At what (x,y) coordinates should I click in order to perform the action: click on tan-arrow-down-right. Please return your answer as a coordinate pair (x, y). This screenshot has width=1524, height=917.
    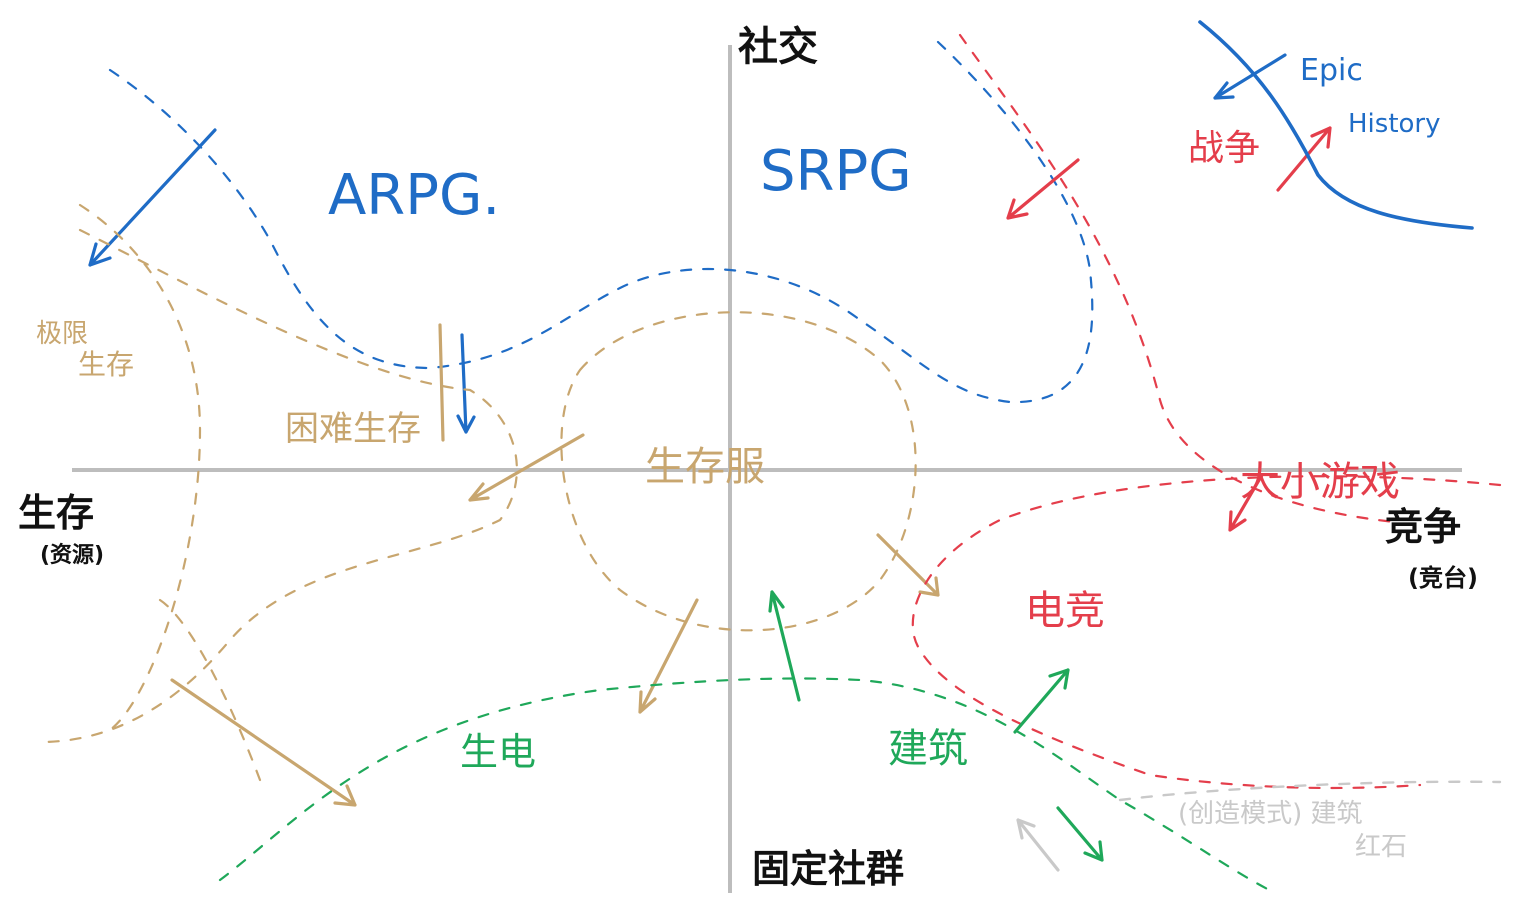
    Looking at the image, I should click on (908, 565).